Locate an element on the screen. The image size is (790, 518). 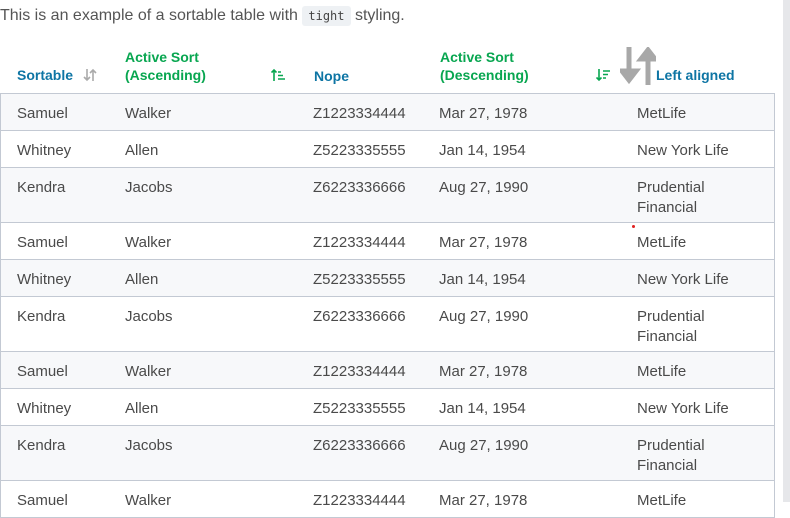
header-label: Nope is located at coordinates (331, 76).